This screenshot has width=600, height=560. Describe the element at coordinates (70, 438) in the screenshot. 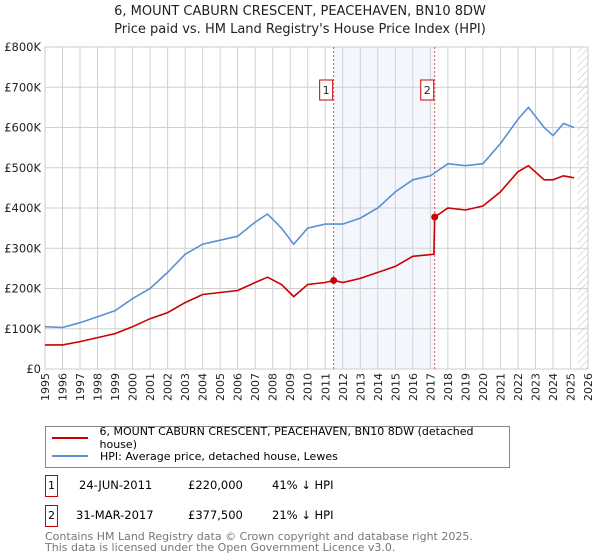

I see `legend-swatch-red` at that location.